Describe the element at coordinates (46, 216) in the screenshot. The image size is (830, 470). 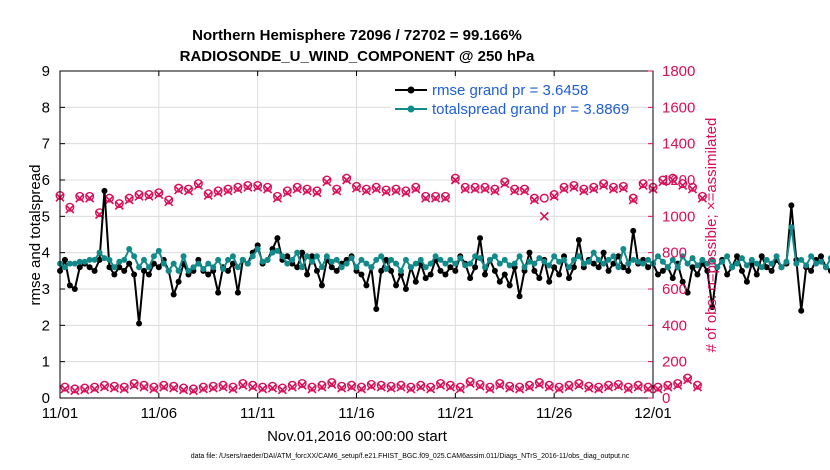
I see `y-left-tick-label: 5` at that location.